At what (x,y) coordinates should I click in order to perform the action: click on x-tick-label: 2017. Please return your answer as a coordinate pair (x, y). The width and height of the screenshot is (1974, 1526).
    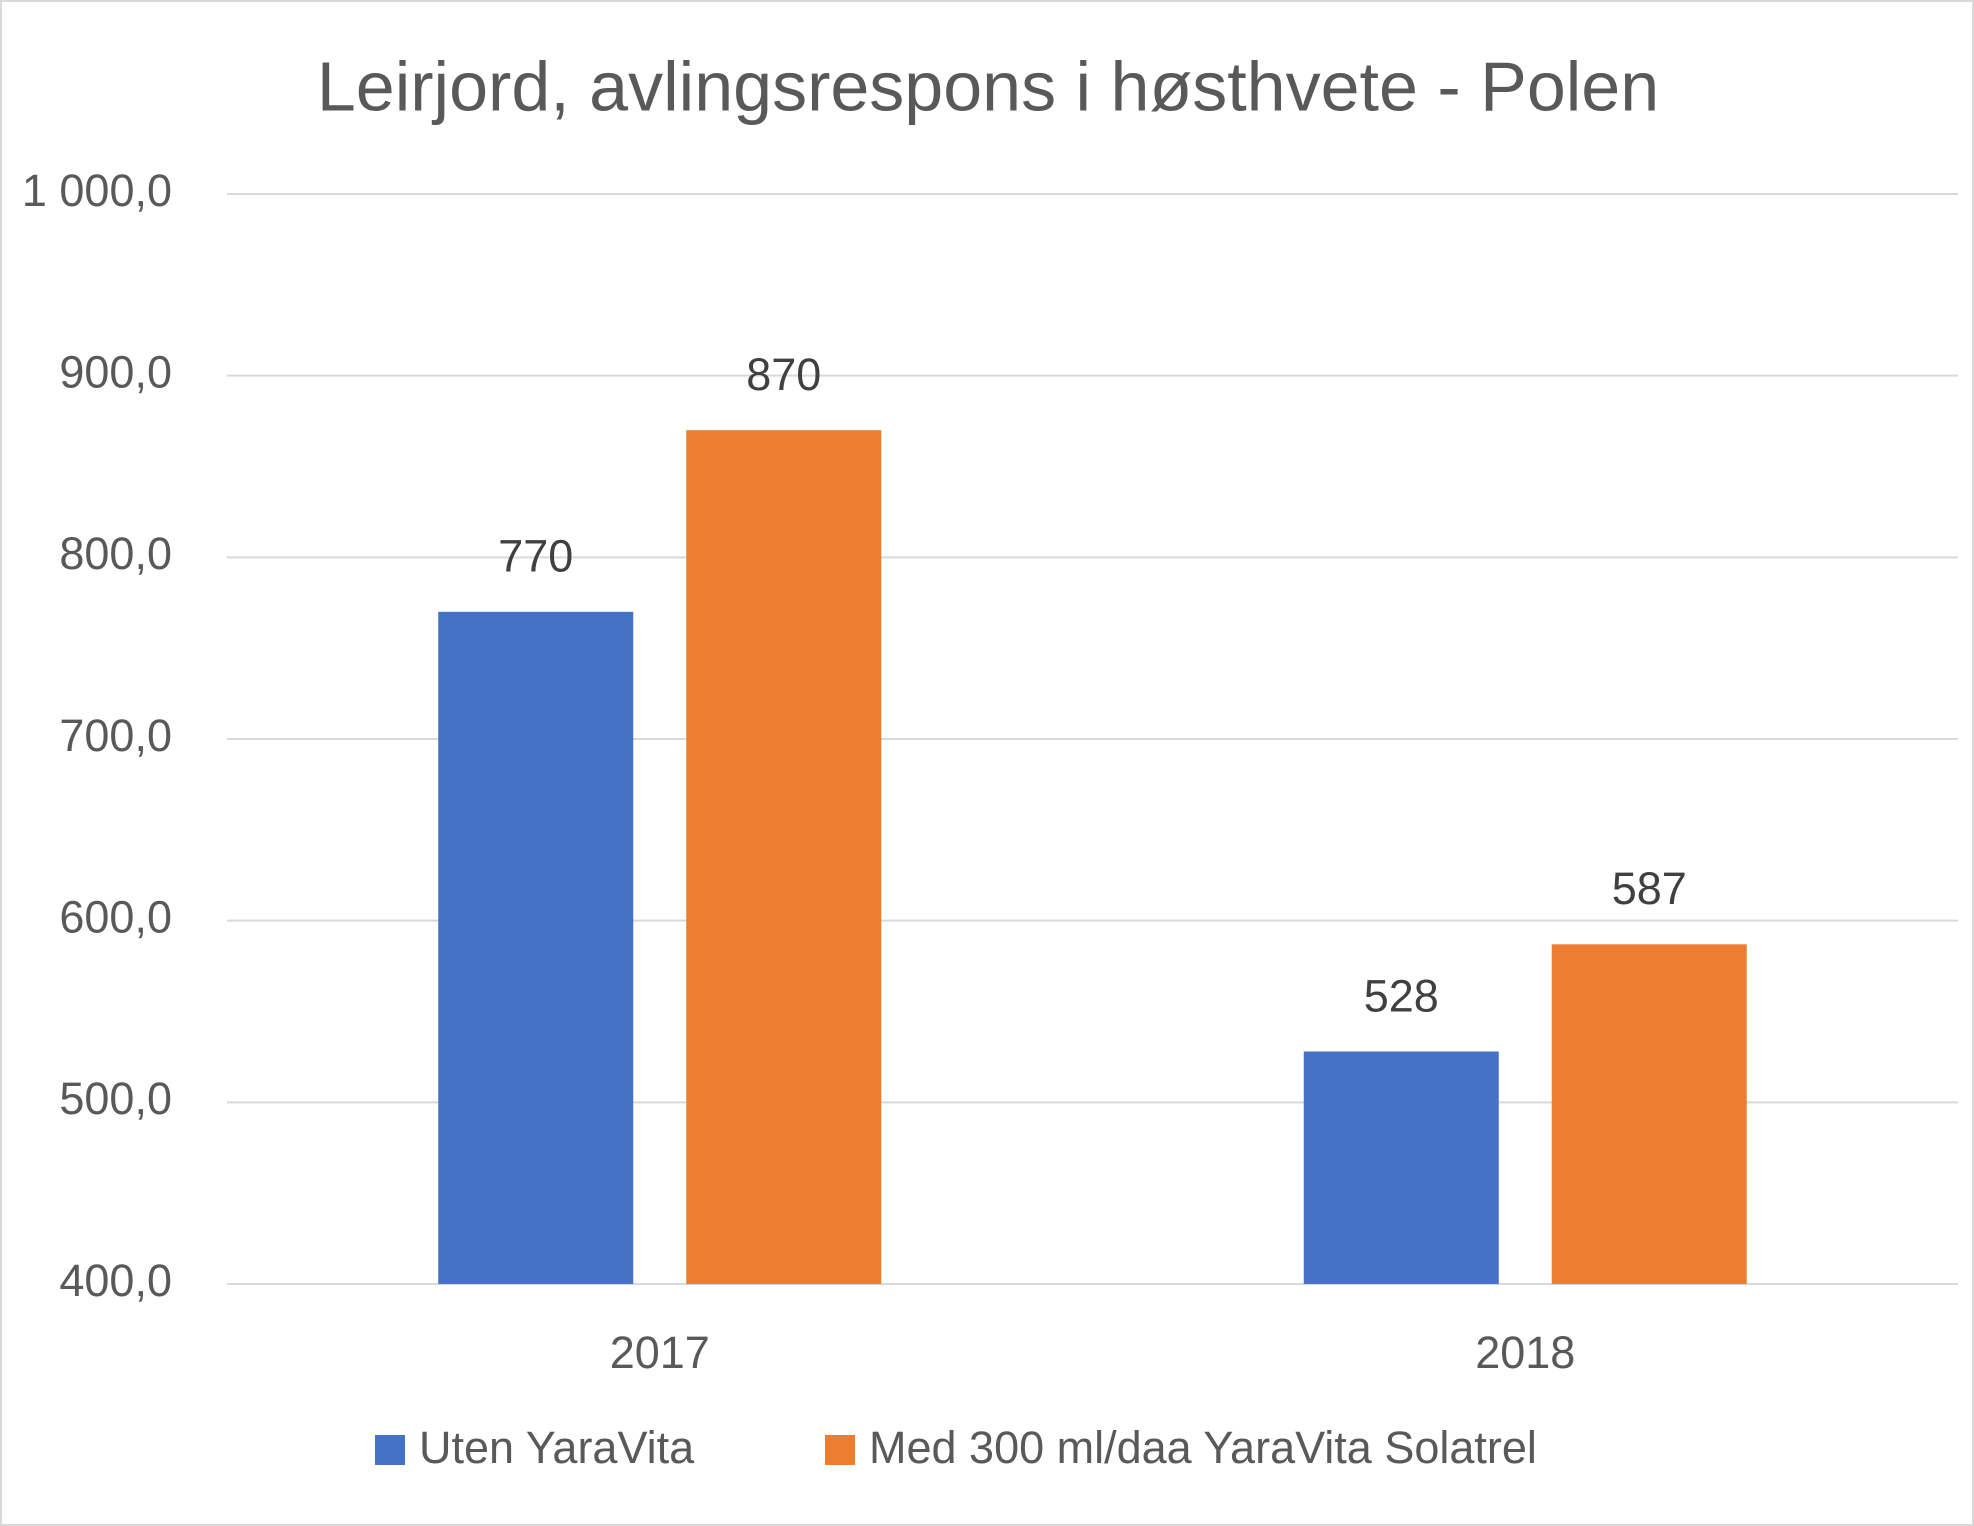
    Looking at the image, I should click on (660, 1352).